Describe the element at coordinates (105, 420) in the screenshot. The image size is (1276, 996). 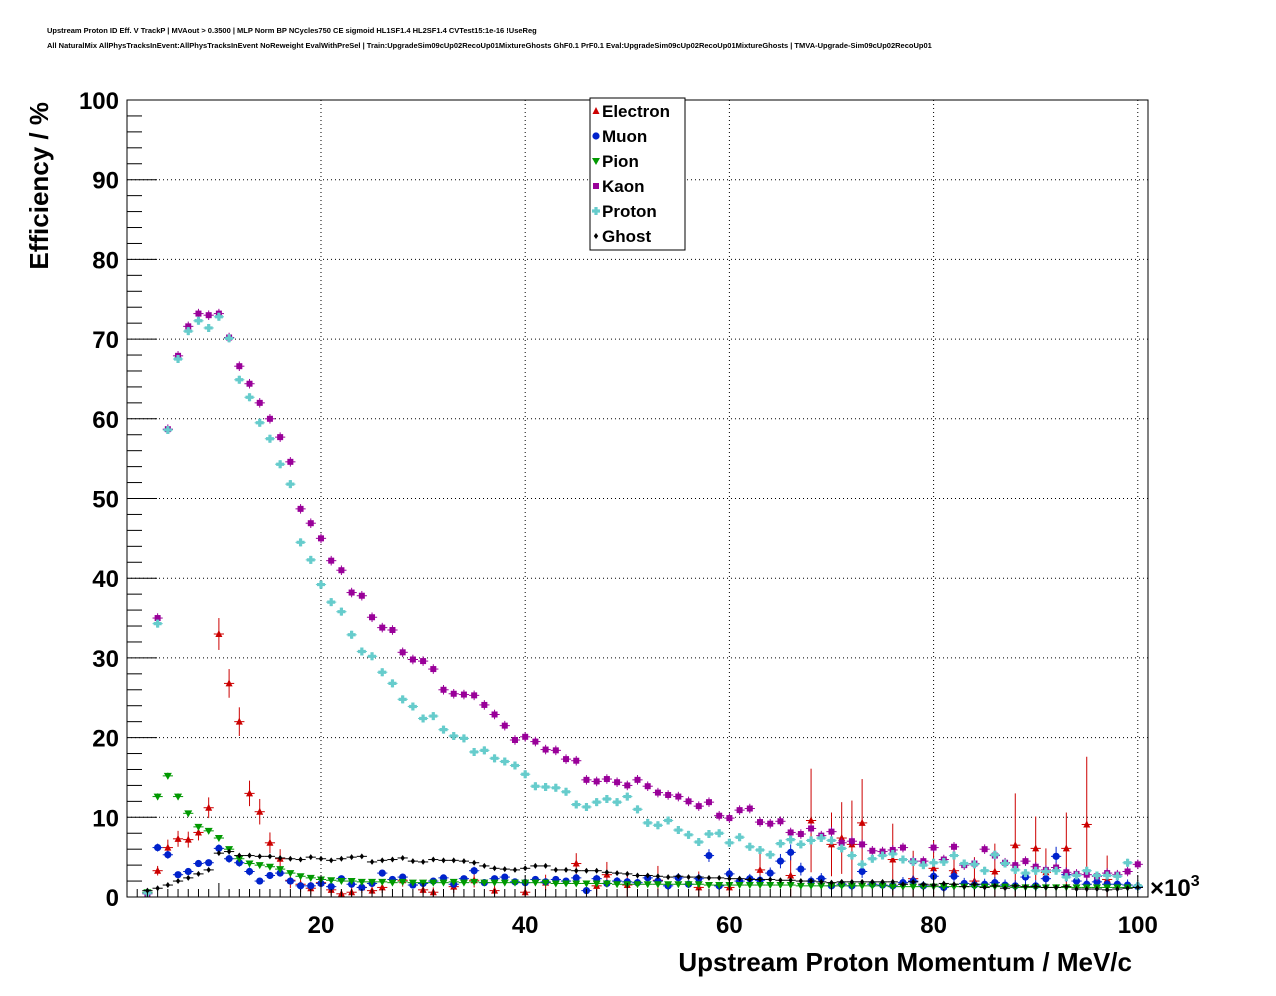
I see `y-tick-label: 60` at that location.